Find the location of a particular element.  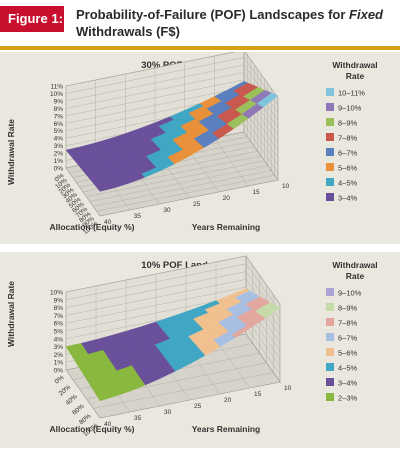

x-tick-label: 60% is located at coordinates (78, 410).